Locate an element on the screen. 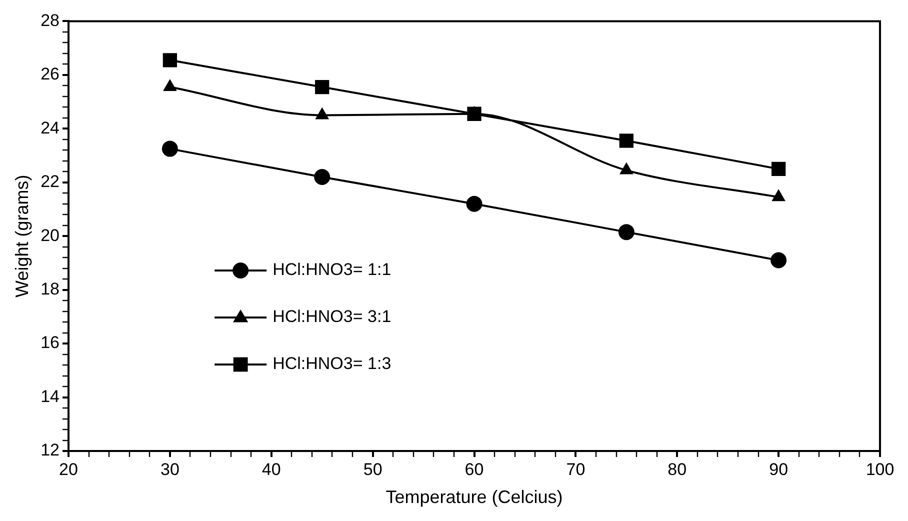  y-tick-label: 14 is located at coordinates (50, 396).